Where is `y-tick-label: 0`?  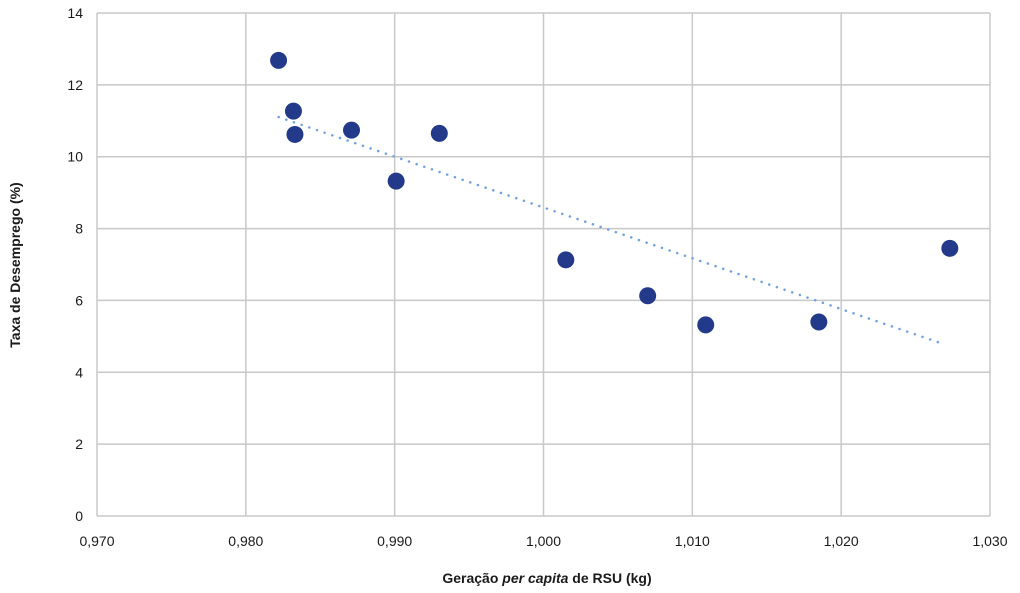
y-tick-label: 0 is located at coordinates (79, 516).